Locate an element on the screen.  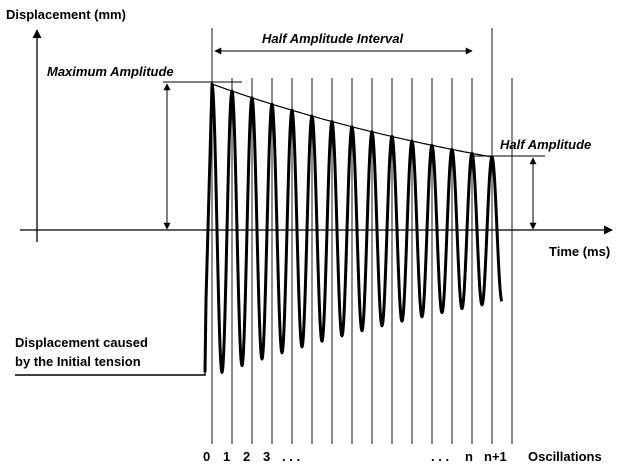
oscillations-label: Oscillations is located at coordinates (565, 456).